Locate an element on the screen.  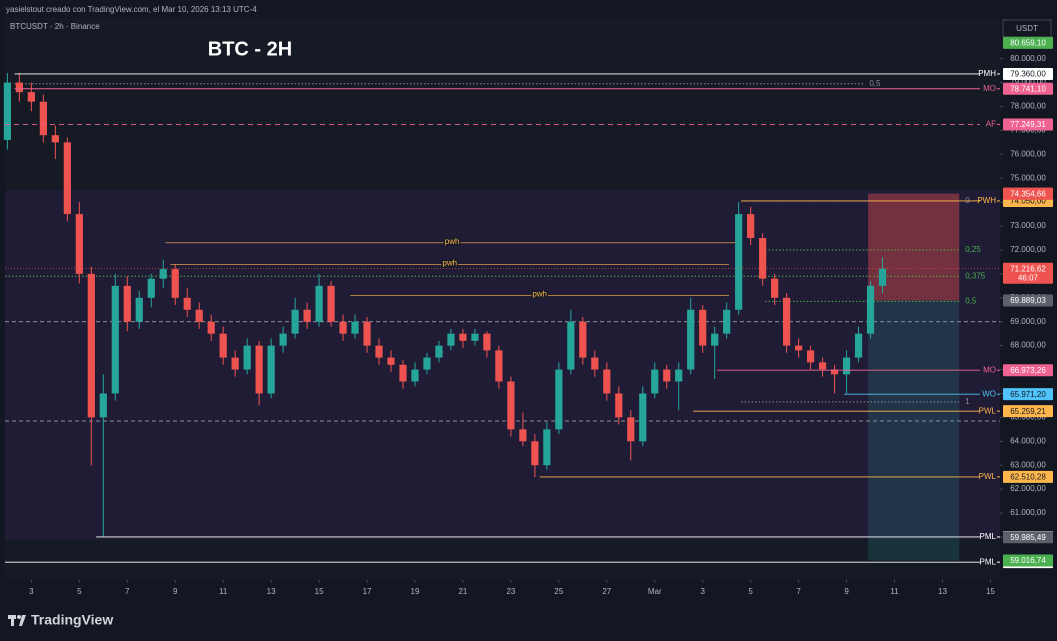
x-tick-label: 17 is located at coordinates (367, 591).